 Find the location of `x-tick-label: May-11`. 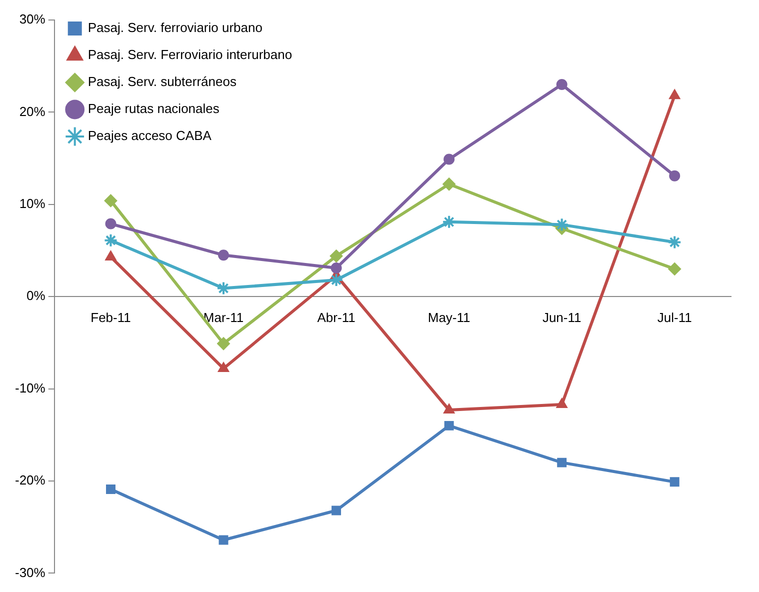

x-tick-label: May-11 is located at coordinates (449, 317).